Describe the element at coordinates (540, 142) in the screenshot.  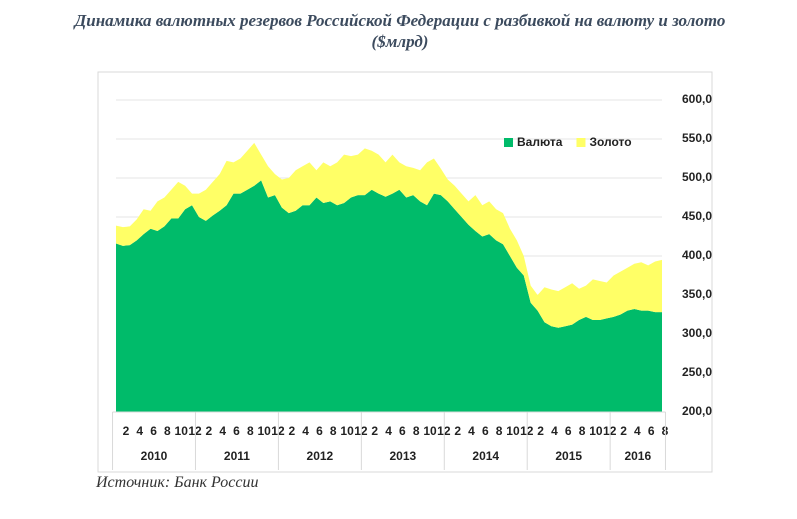
I see `legend-label: Валюта` at that location.